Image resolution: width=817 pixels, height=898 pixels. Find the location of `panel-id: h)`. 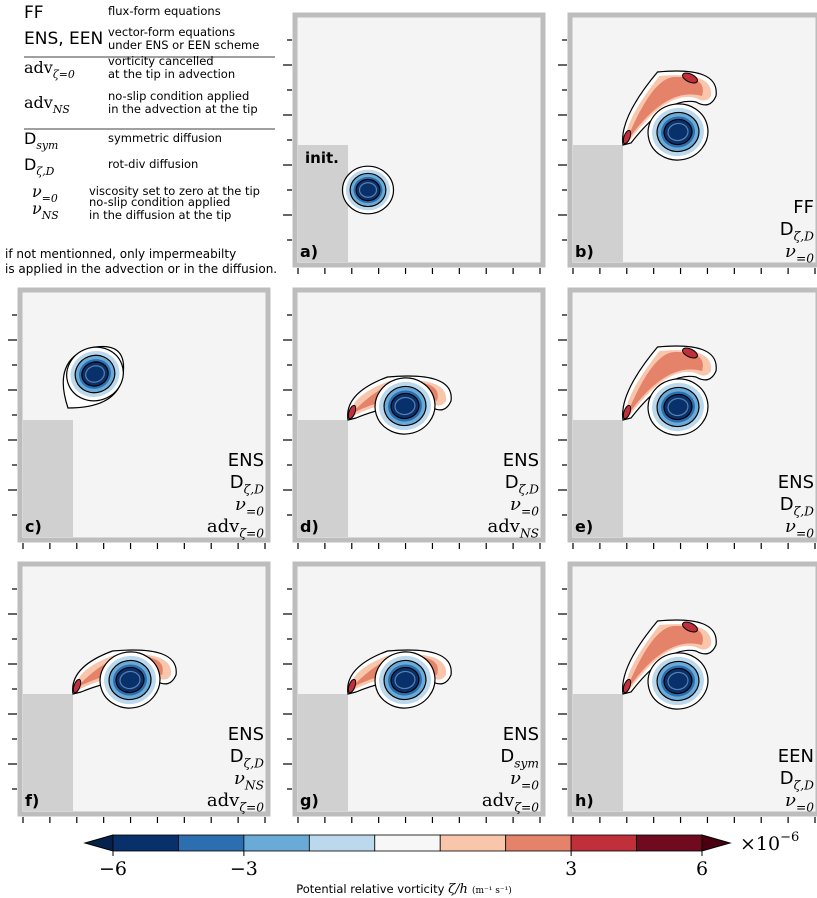

panel-id: h) is located at coordinates (584, 800).